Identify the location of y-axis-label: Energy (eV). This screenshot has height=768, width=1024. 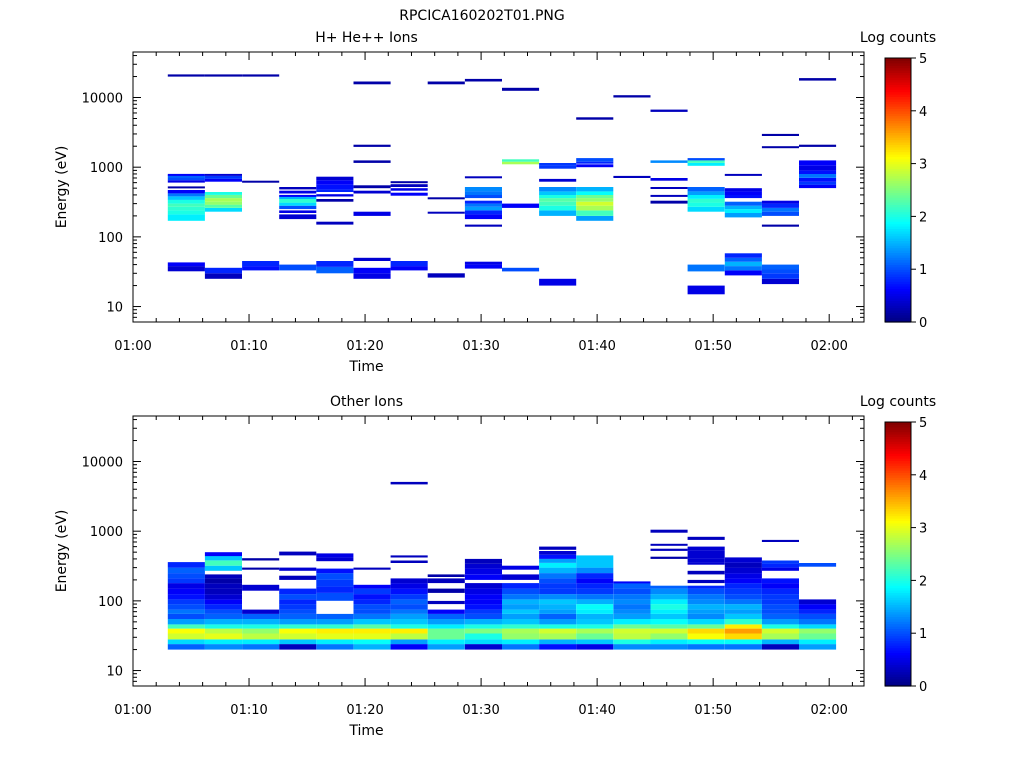
(62, 551).